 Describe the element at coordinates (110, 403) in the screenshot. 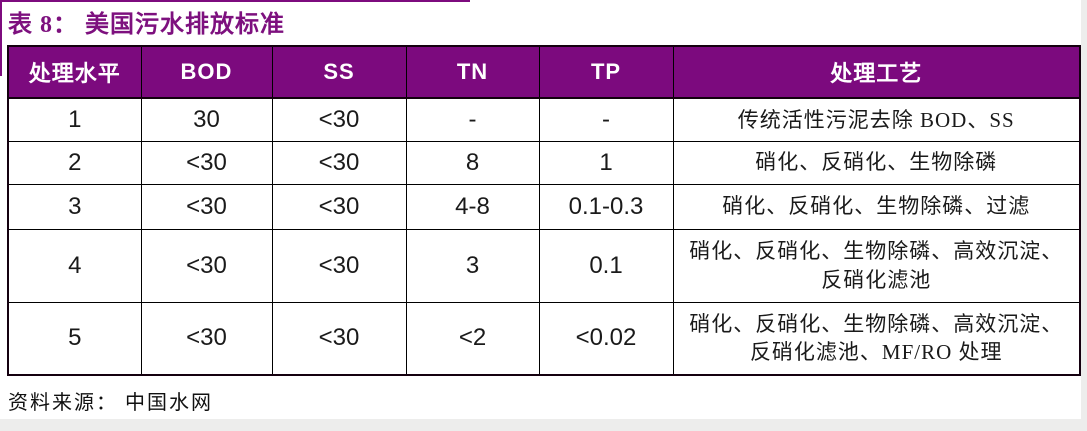

I see `source-note: 资料来源： 中国水网` at that location.